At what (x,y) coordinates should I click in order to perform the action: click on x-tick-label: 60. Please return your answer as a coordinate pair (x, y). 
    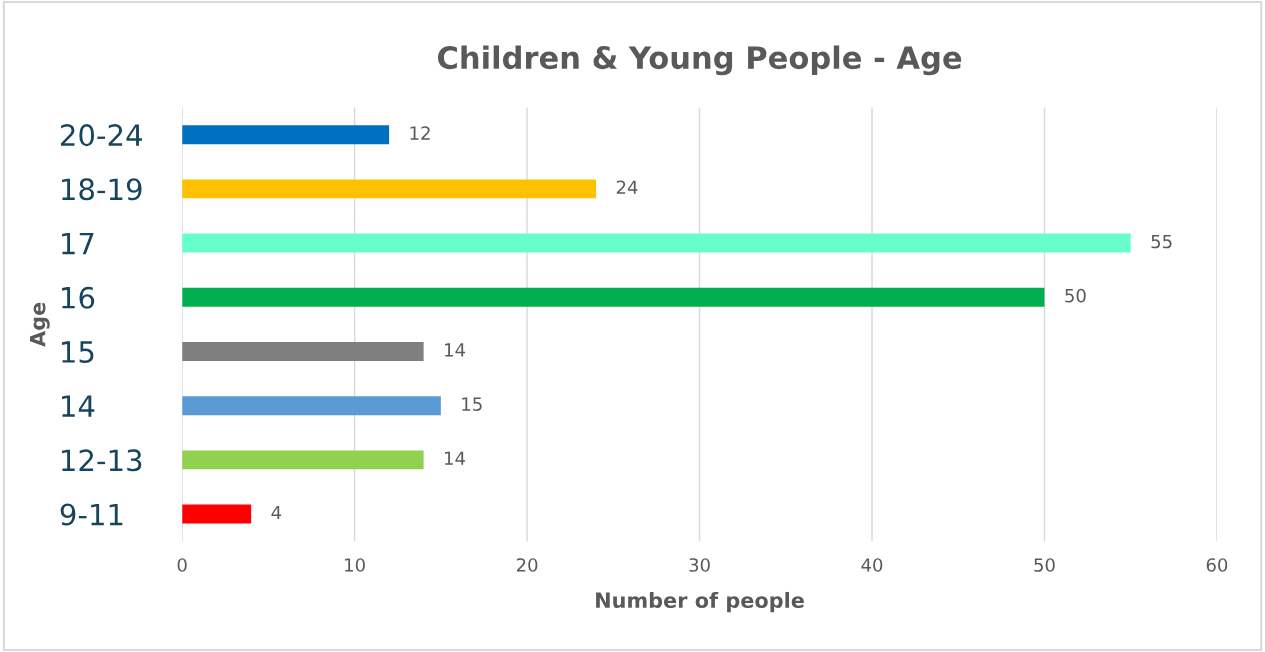
    Looking at the image, I should click on (1217, 565).